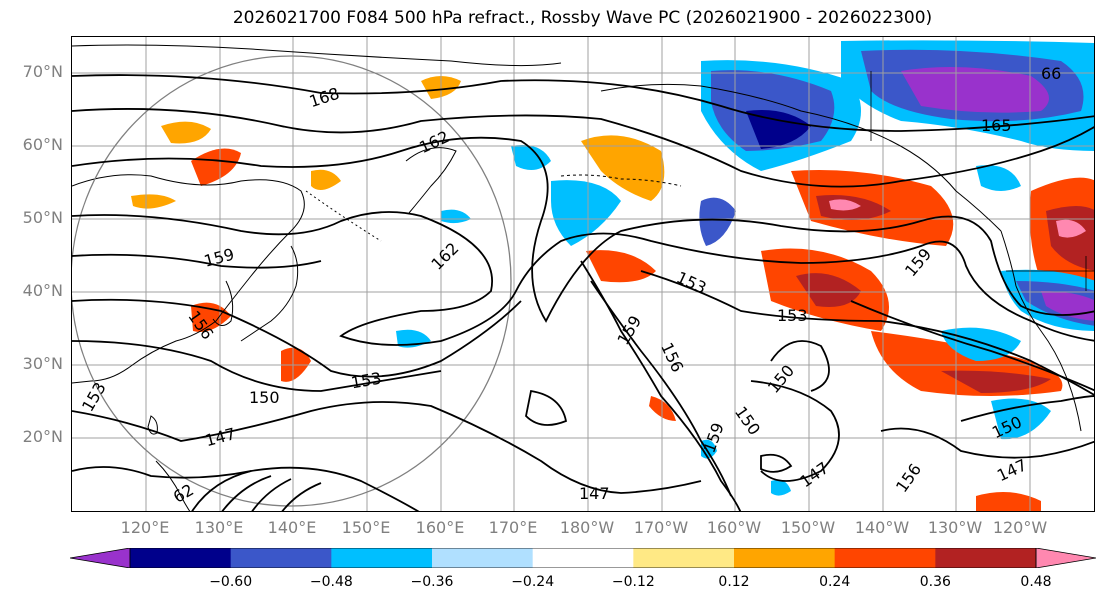  Describe the element at coordinates (513, 527) in the screenshot. I see `lon-label-170e: 170°E` at that location.